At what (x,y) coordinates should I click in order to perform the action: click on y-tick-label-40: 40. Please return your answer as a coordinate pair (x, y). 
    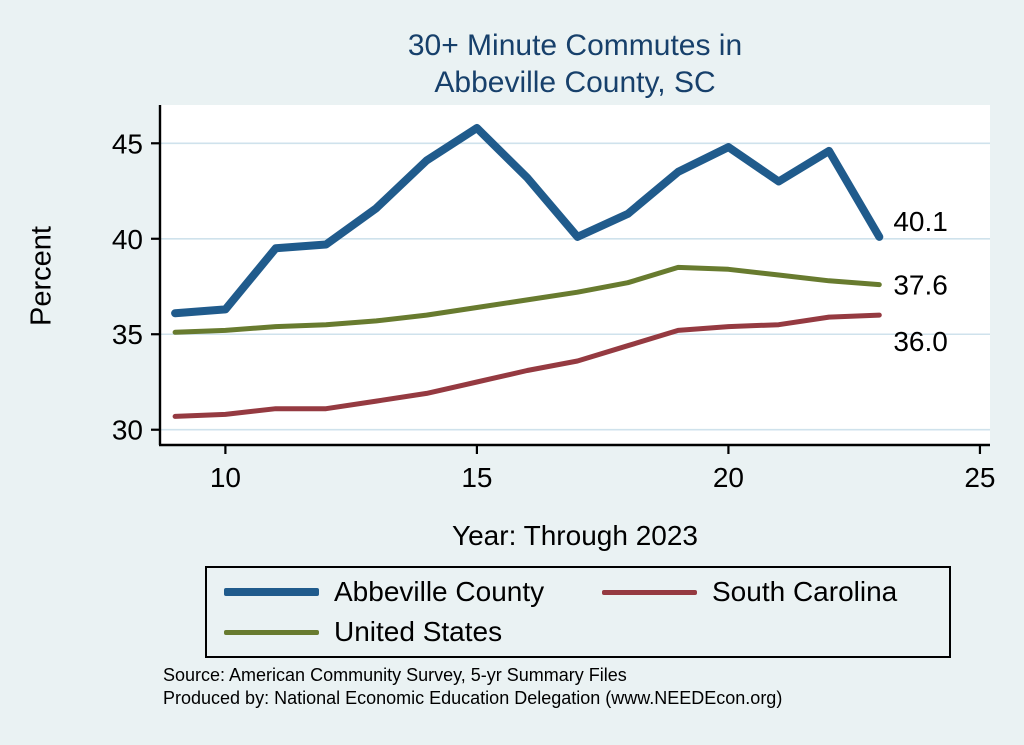
    Looking at the image, I should click on (127, 239).